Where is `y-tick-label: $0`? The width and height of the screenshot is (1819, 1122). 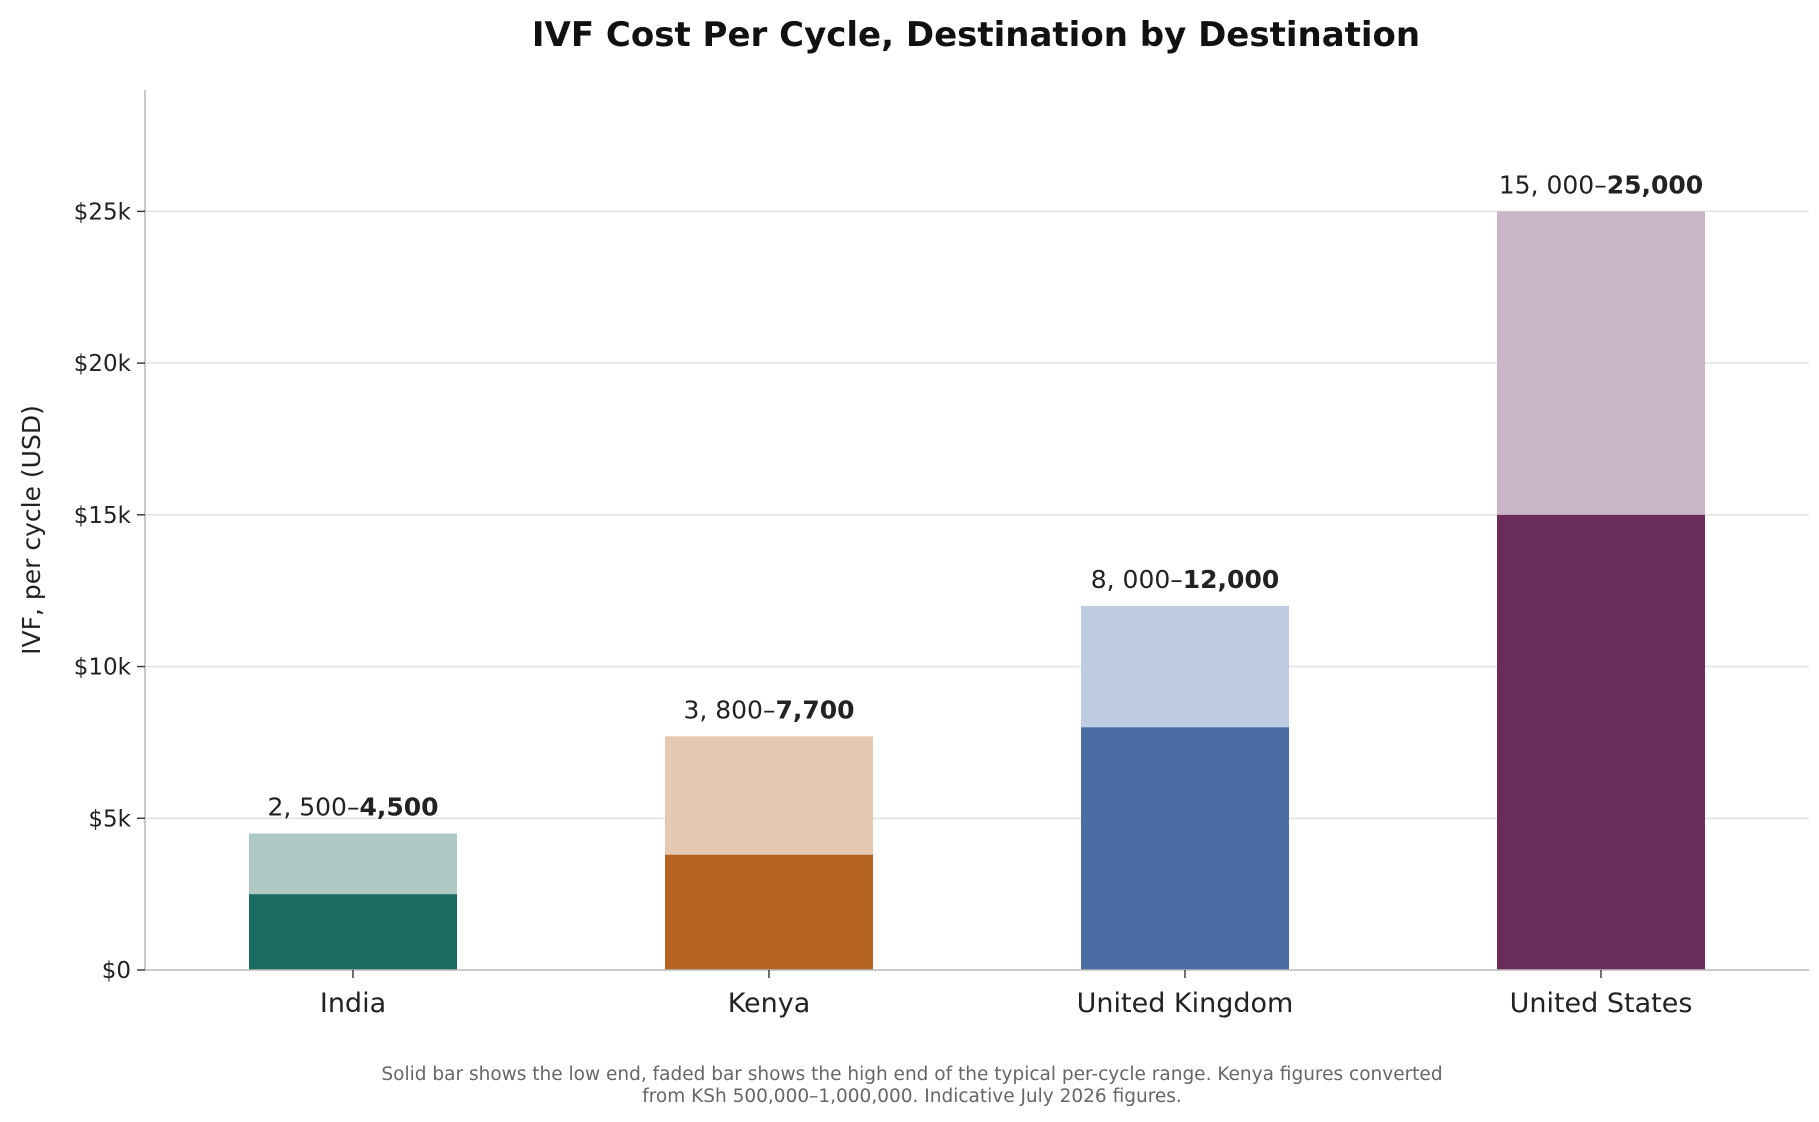 y-tick-label: $0 is located at coordinates (116, 971).